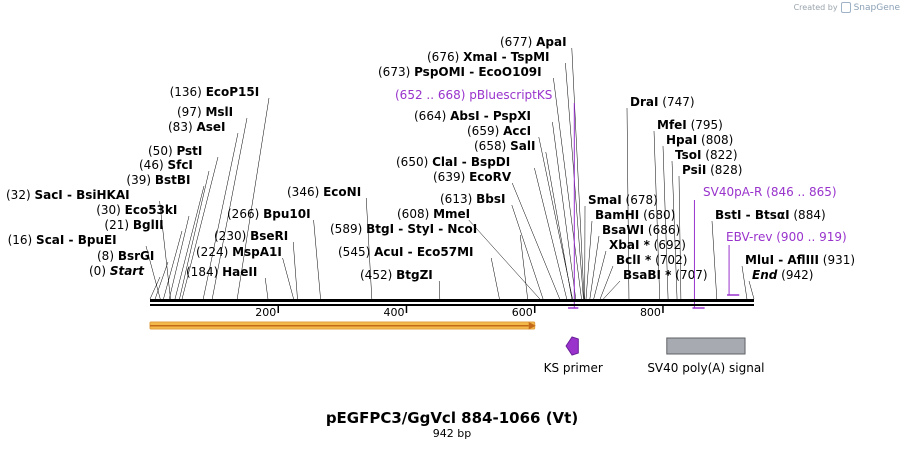 The image size is (904, 449). I want to click on site-bglii: (21) BglII, so click(133, 225).